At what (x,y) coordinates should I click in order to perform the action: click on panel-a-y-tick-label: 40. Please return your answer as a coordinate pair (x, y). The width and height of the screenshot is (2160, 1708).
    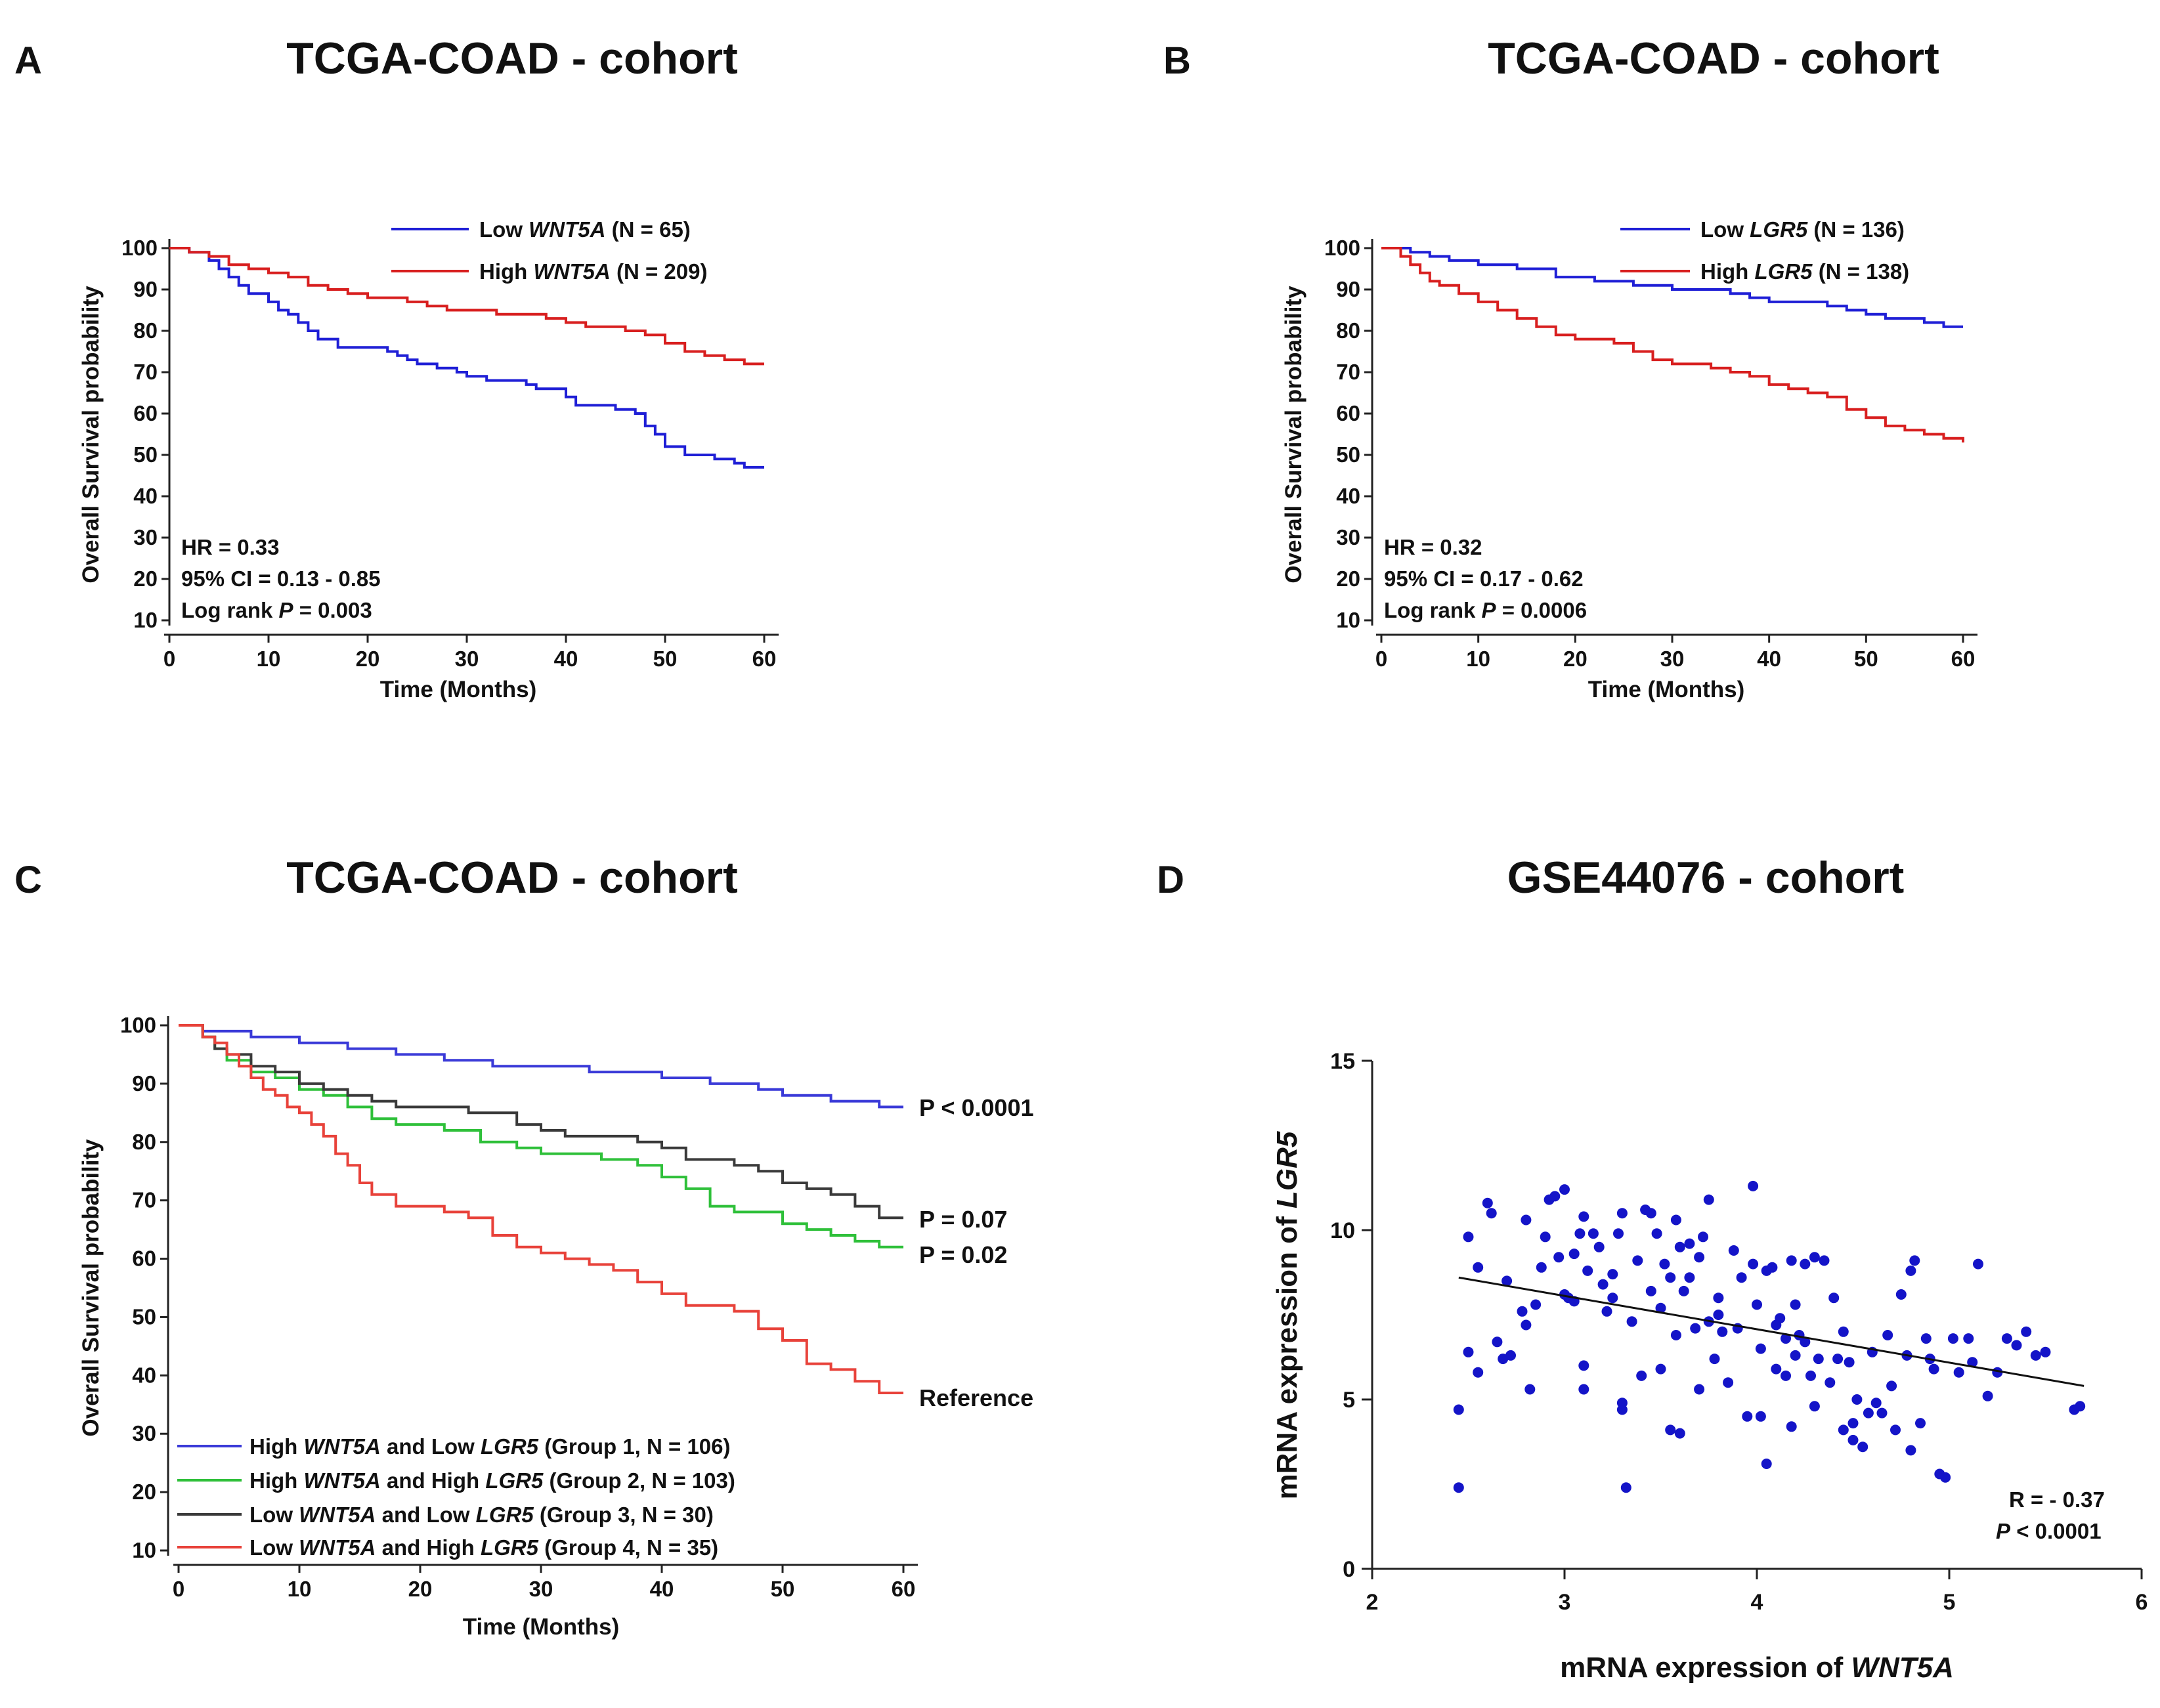
    Looking at the image, I should click on (145, 496).